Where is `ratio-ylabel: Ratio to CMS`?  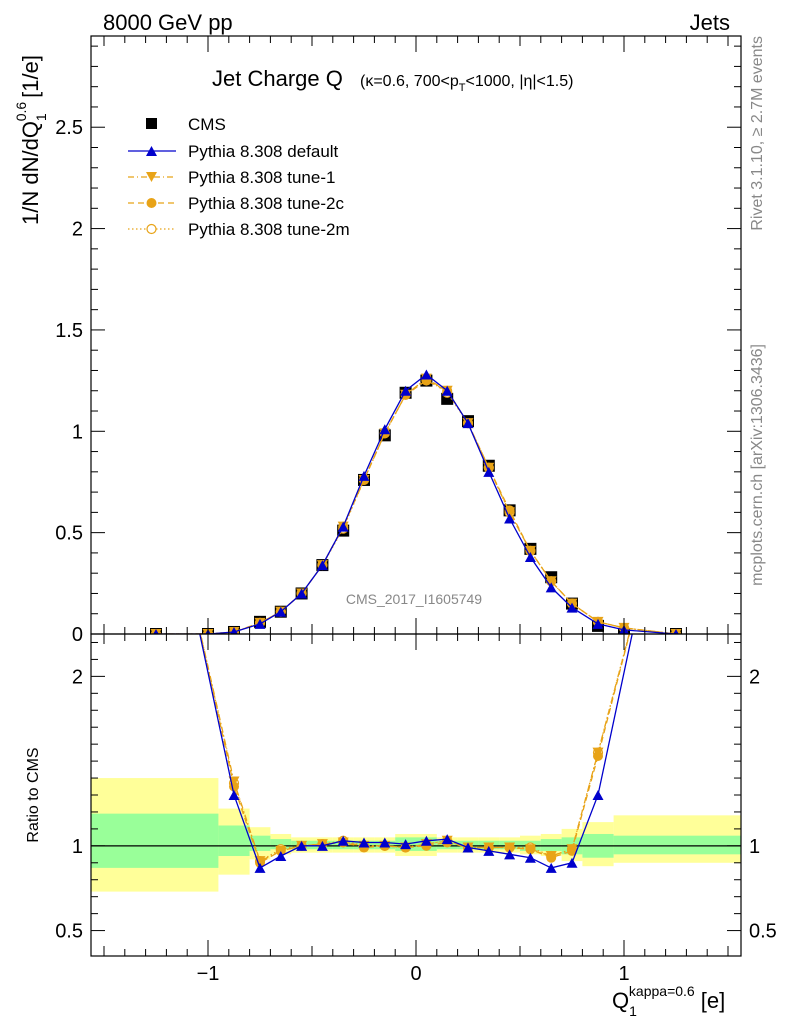 ratio-ylabel: Ratio to CMS is located at coordinates (33, 794).